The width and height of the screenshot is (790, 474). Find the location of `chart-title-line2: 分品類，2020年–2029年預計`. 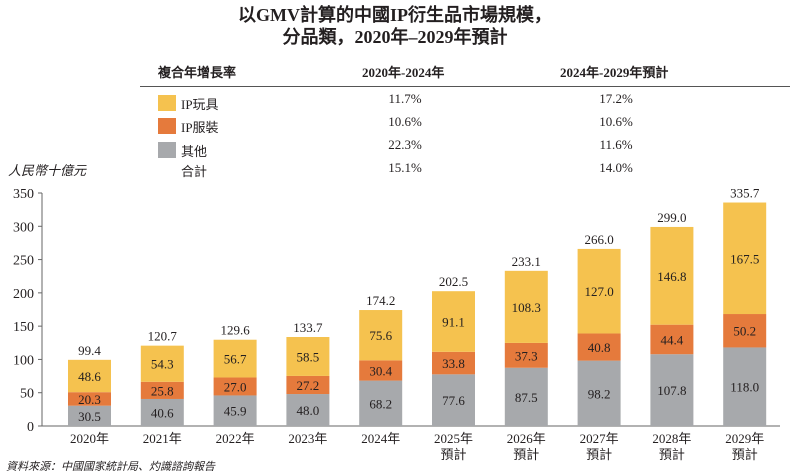

chart-title-line2: 分品類，2020年–2029年預計 is located at coordinates (395, 37).